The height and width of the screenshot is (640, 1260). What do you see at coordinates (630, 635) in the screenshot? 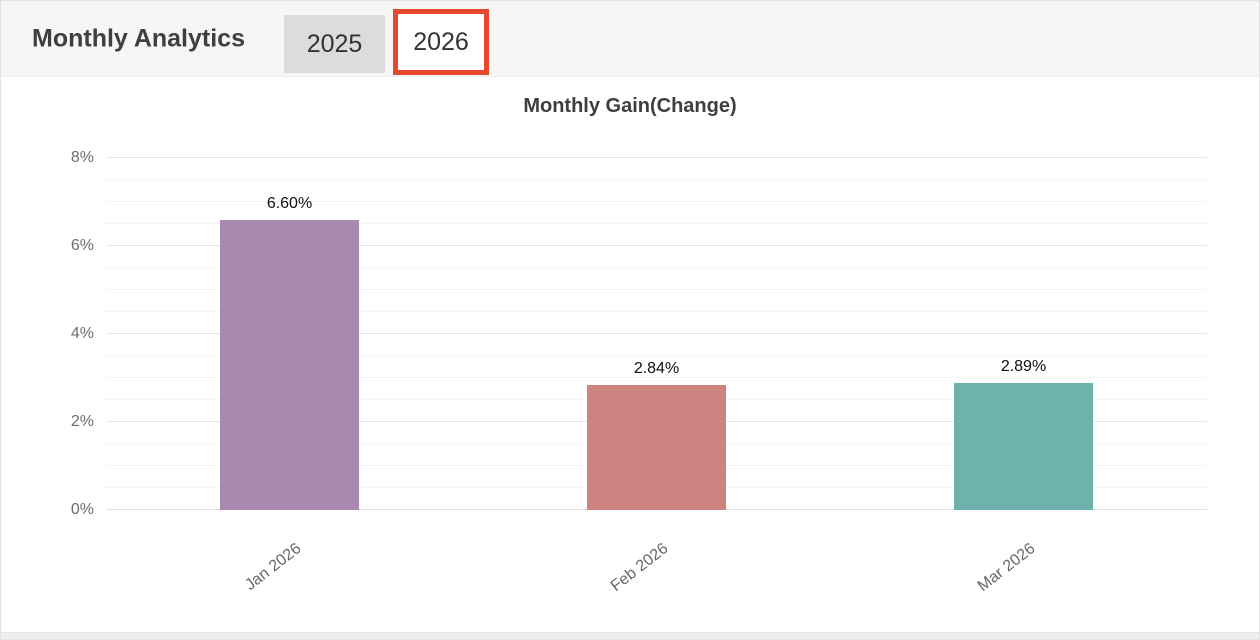
I see `page-bottom-divider` at bounding box center [630, 635].